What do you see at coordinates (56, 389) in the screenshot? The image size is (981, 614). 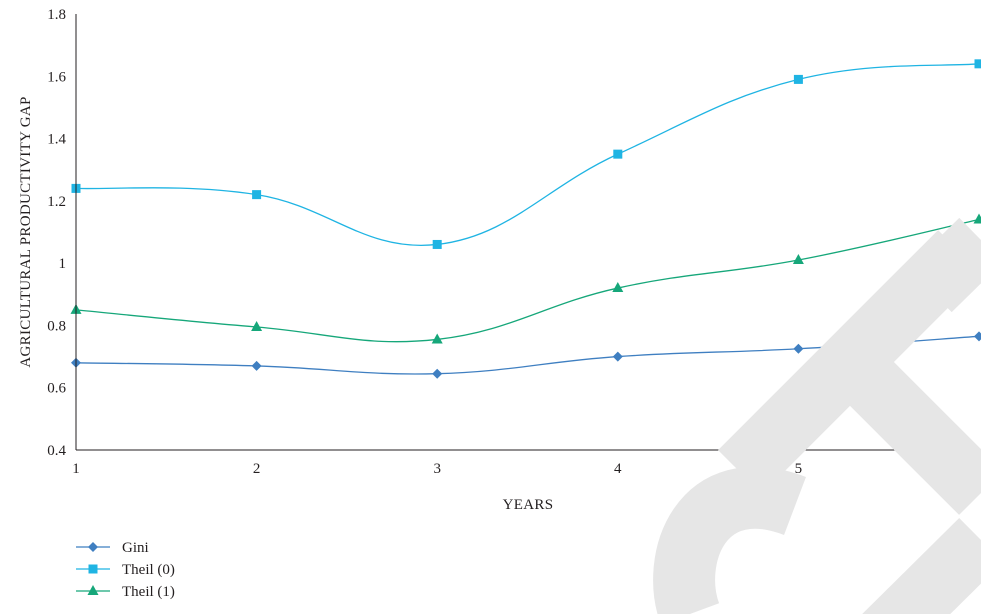 I see `y-tick-label: 0.6` at bounding box center [56, 389].